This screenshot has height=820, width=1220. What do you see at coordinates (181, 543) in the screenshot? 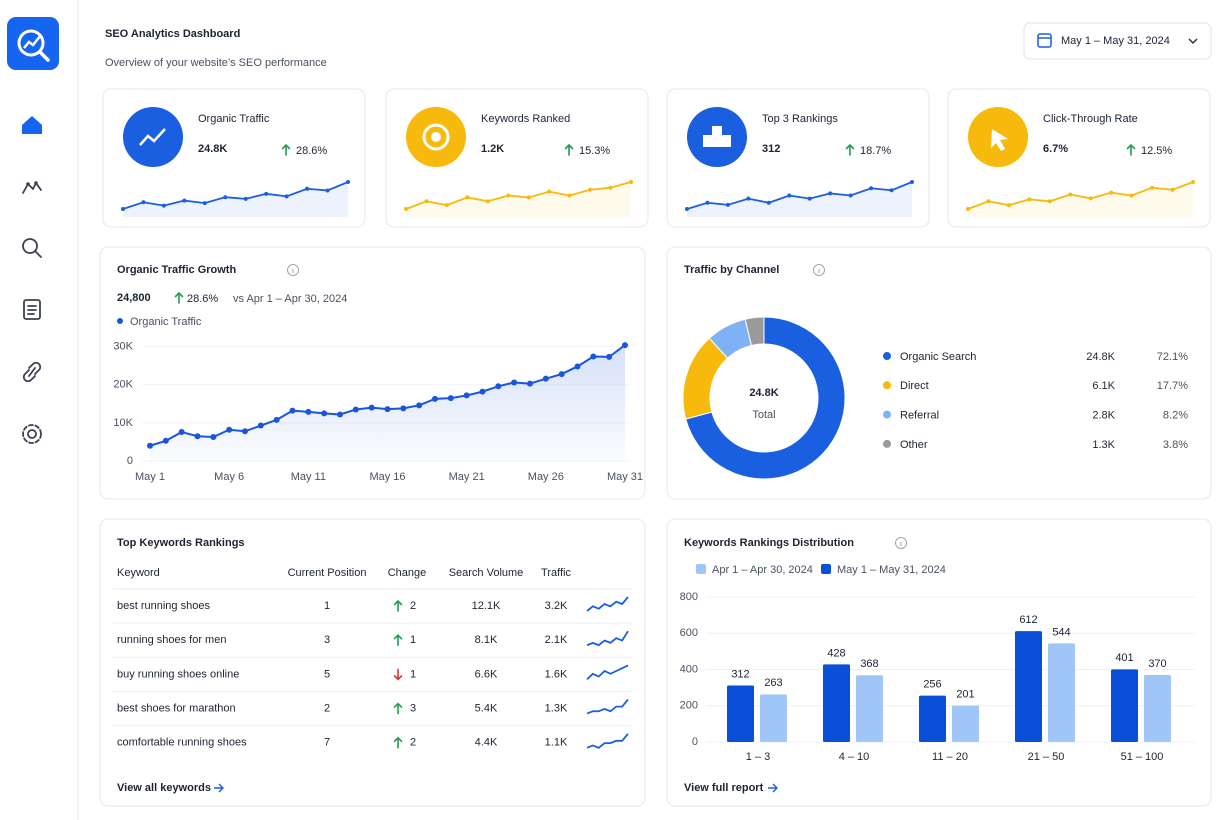
I see `panel-title: Top Keywords Rankings` at bounding box center [181, 543].